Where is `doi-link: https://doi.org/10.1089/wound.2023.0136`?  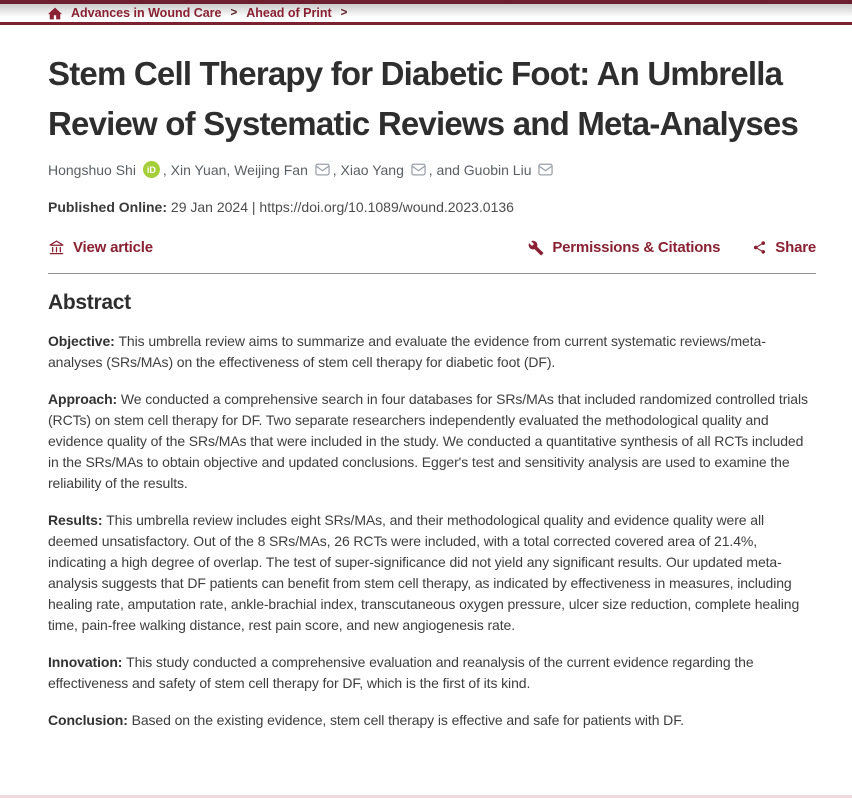
doi-link: https://doi.org/10.1089/wound.2023.0136 is located at coordinates (386, 207).